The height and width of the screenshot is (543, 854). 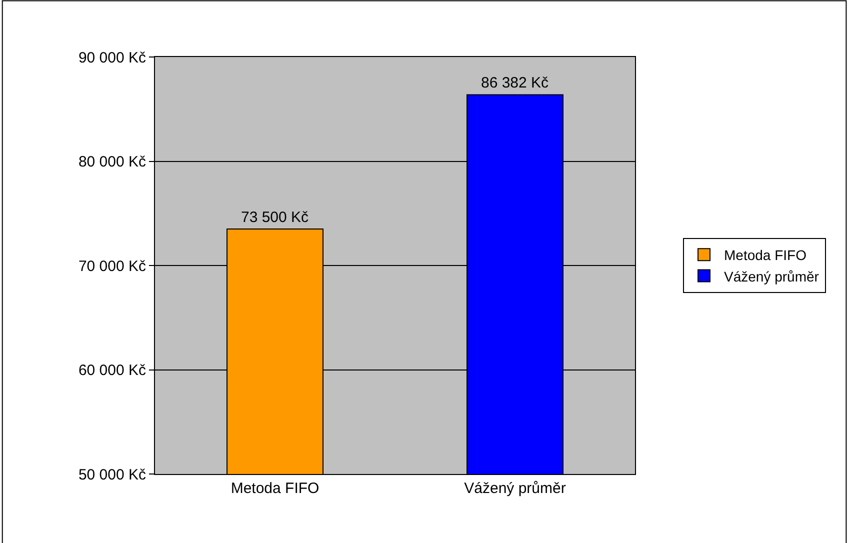 What do you see at coordinates (515, 83) in the screenshot?
I see `data-label: 86 382 Kč` at bounding box center [515, 83].